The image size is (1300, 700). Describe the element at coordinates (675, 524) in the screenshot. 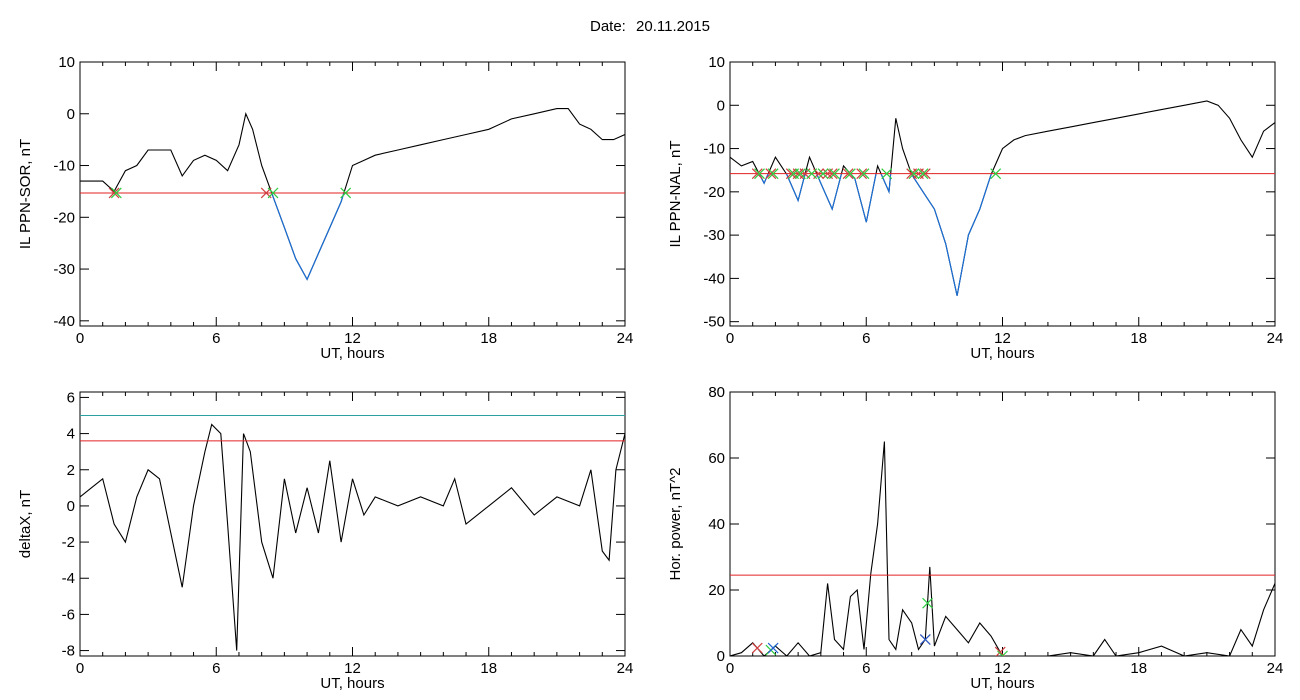

I see `y-axis-label: Hor. power, nT^2` at that location.